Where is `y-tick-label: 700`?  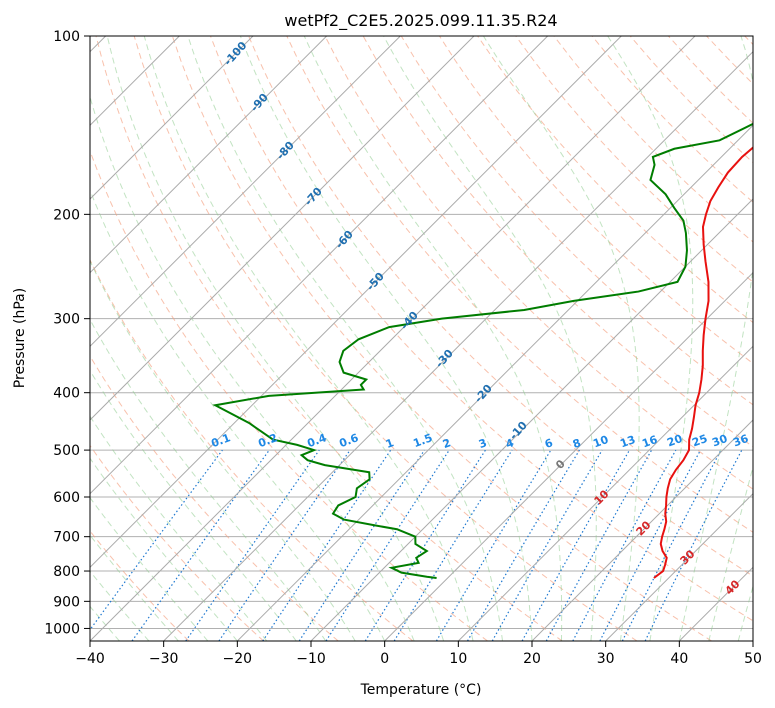
y-tick-label: 700 is located at coordinates (66, 538).